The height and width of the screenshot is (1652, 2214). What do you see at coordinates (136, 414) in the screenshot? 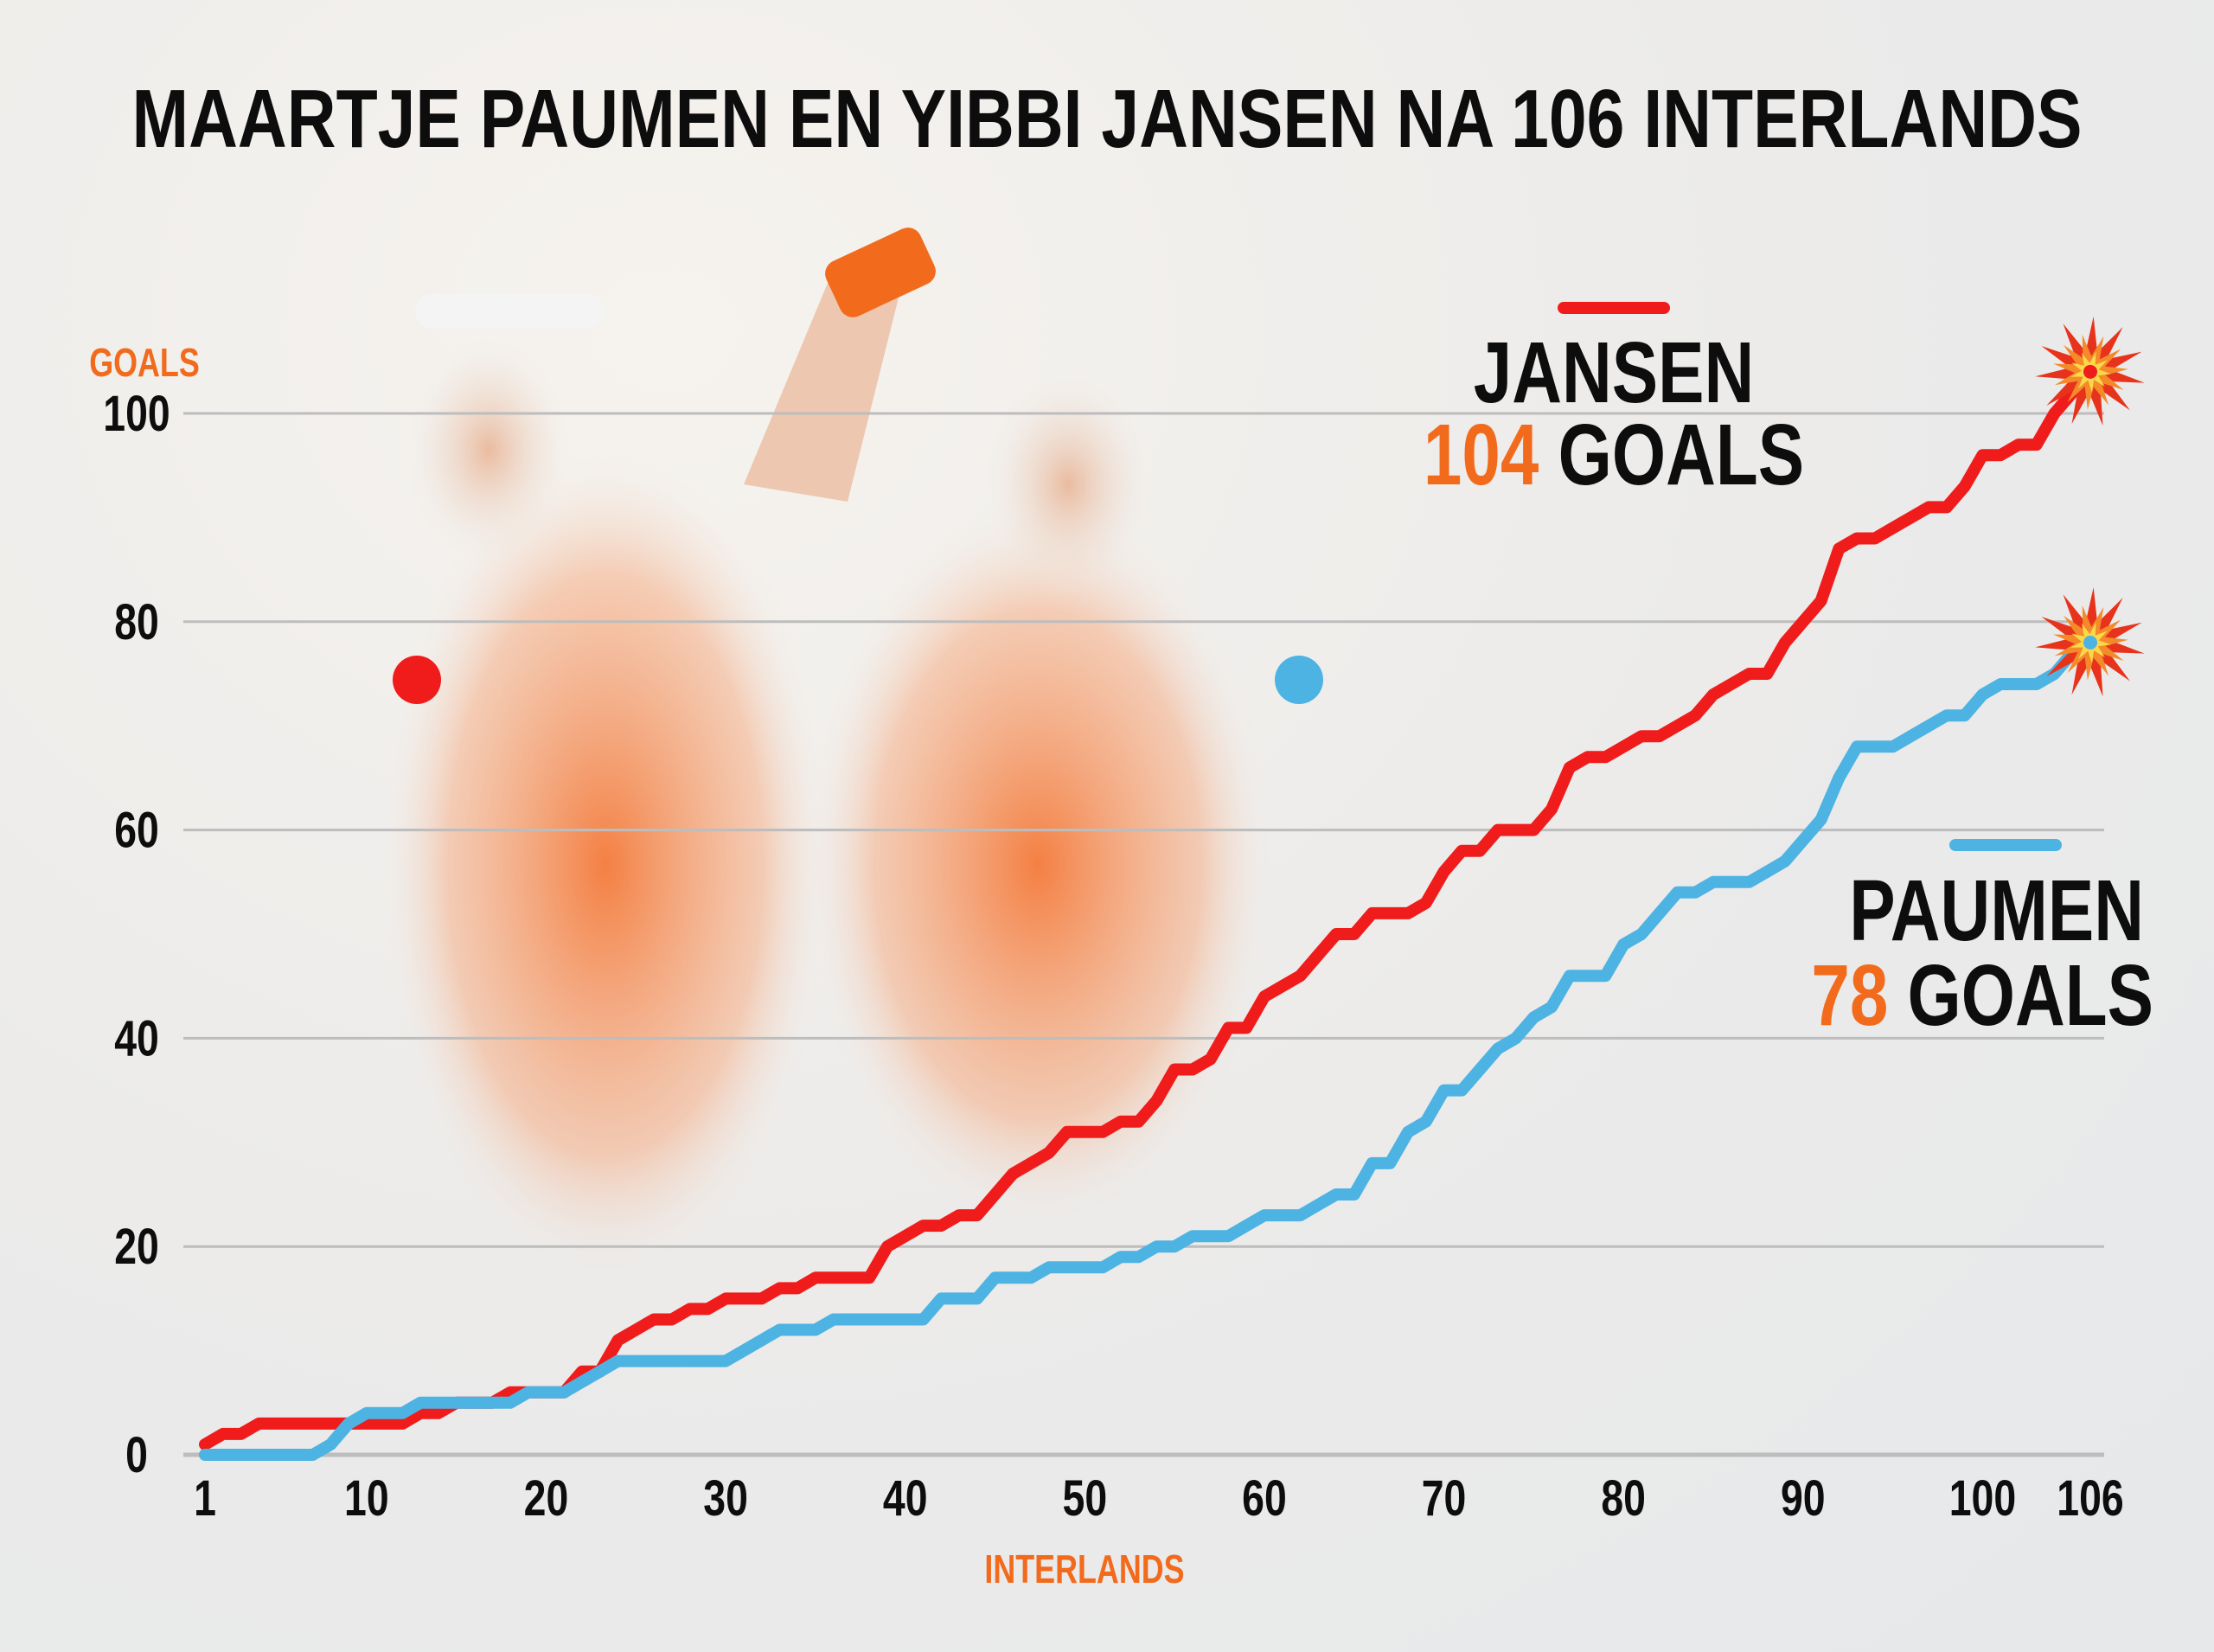
I see `y-tick-label: 100` at bounding box center [136, 414].